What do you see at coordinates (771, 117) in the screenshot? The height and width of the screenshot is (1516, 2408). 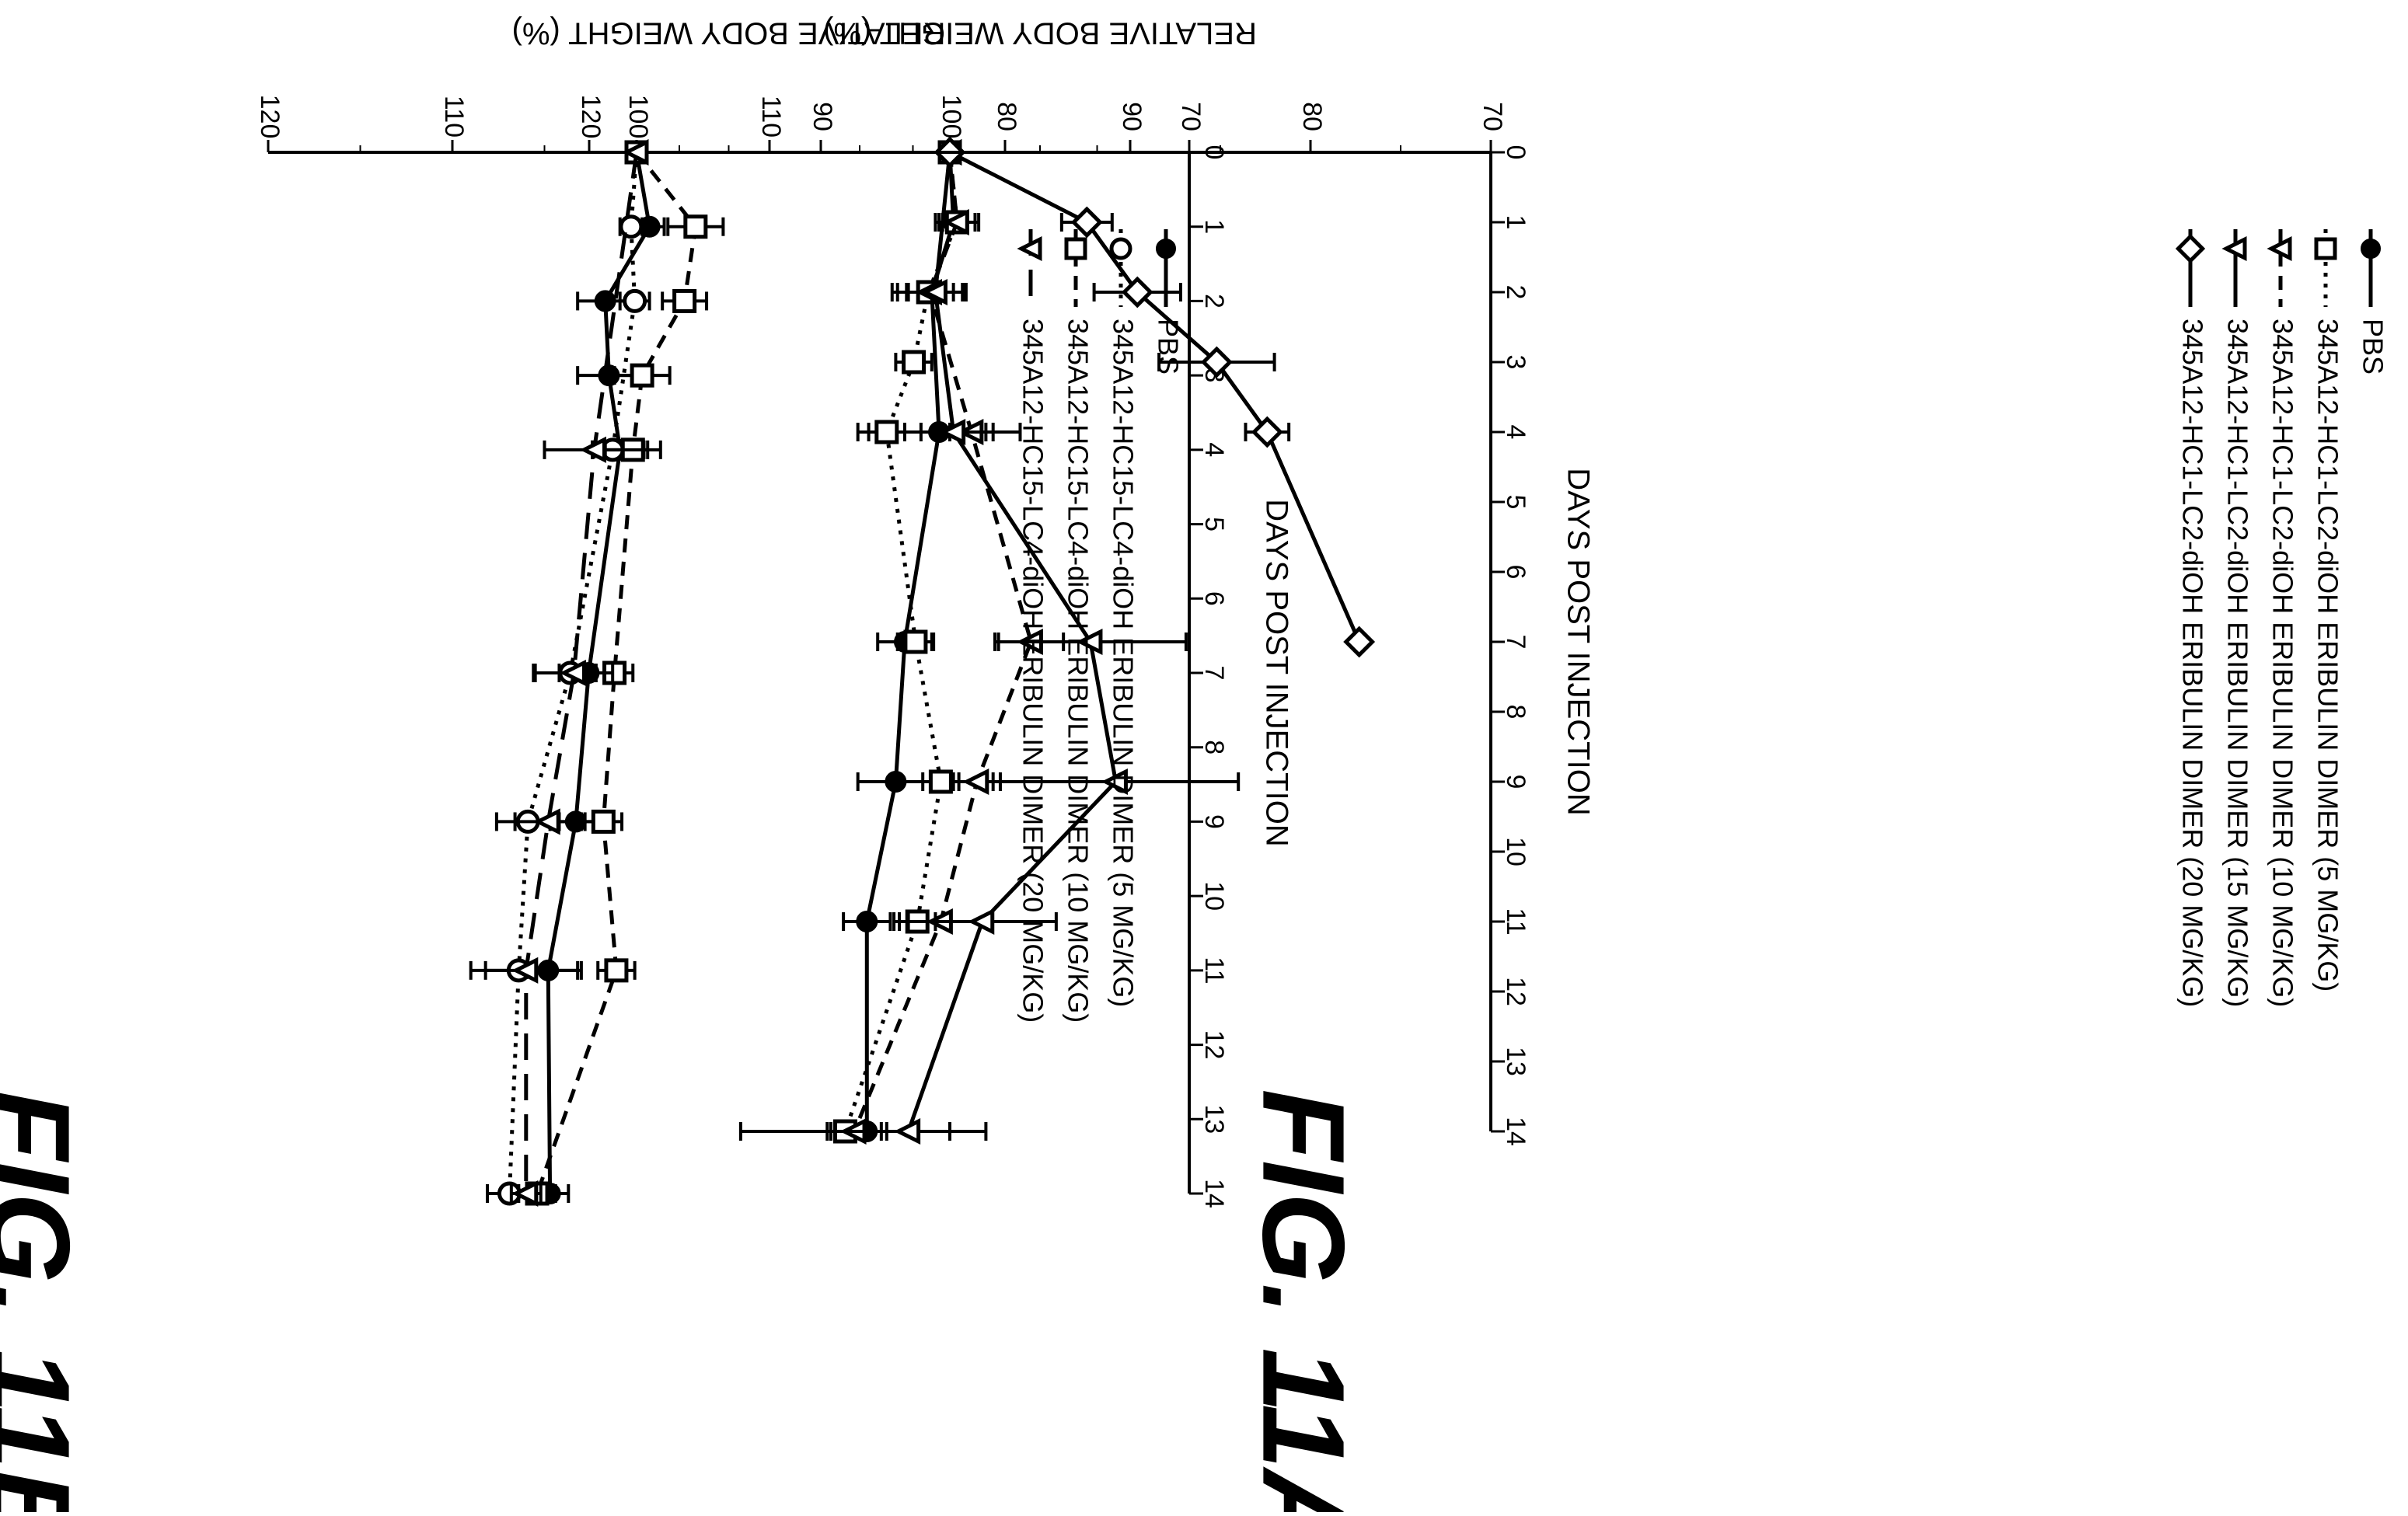 I see `y-tick-label: 110` at bounding box center [771, 117].